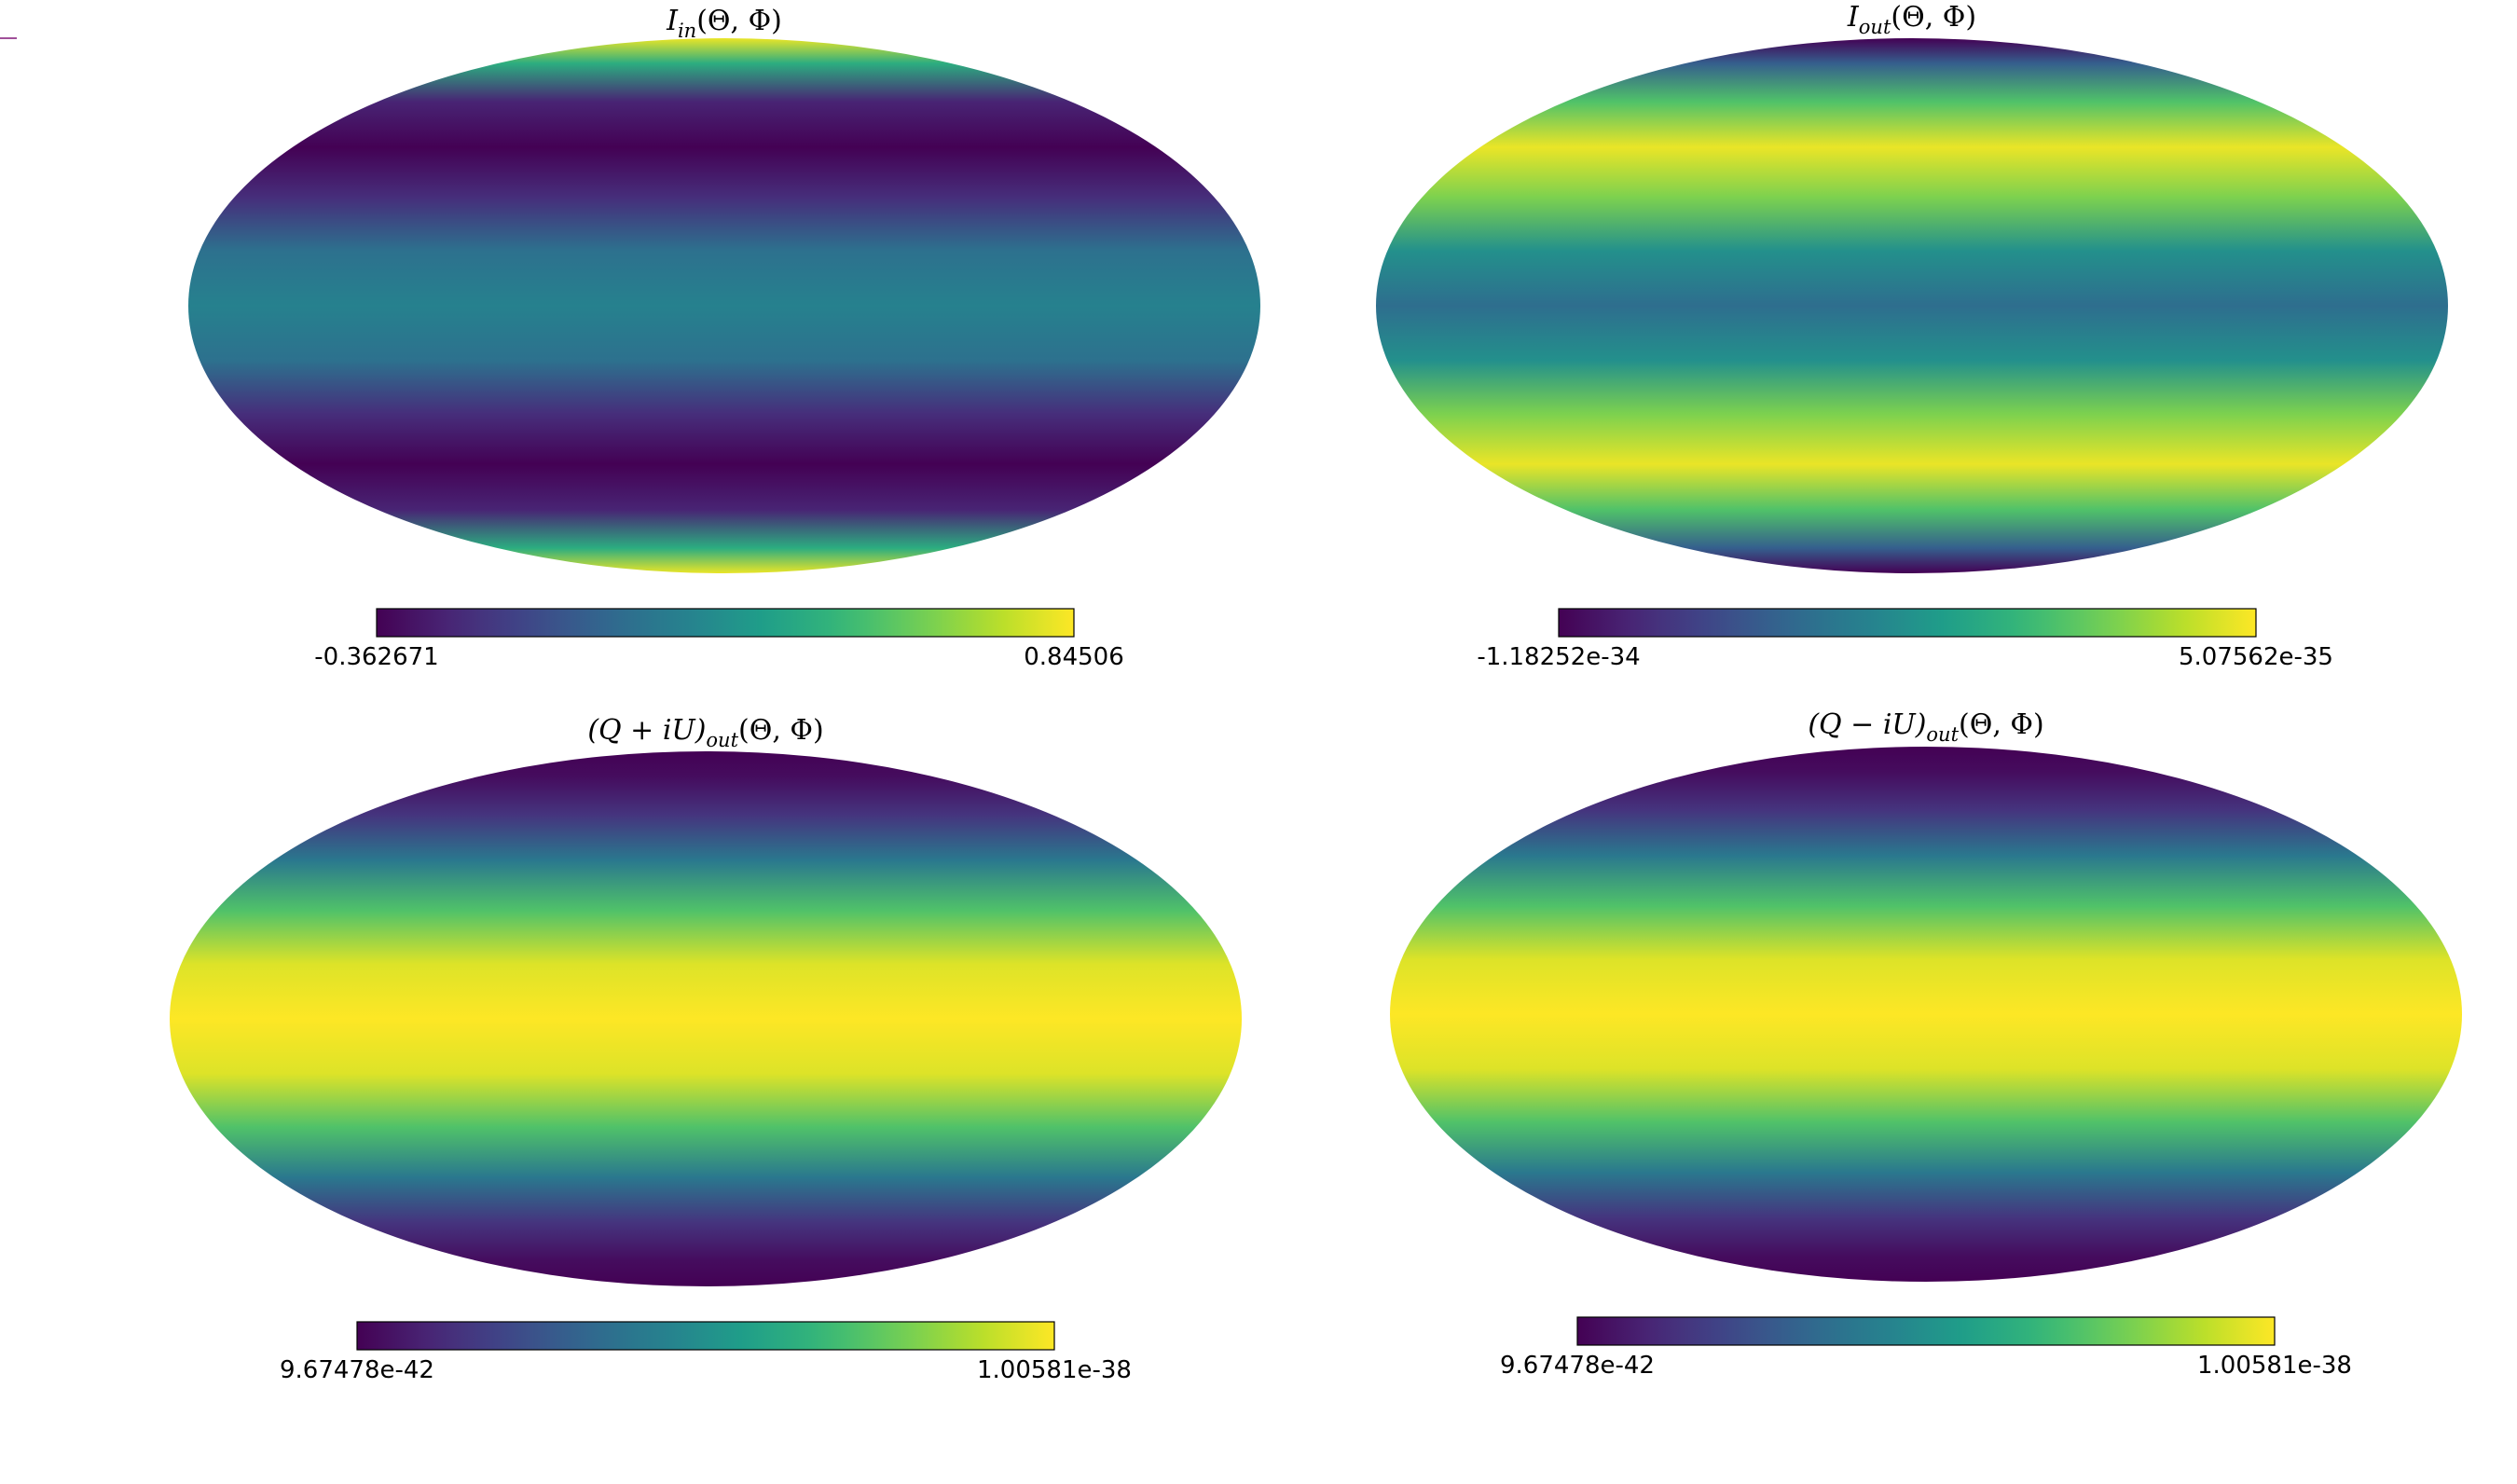  Describe the element at coordinates (646, 730) in the screenshot. I see `title-main: (Q + iU)` at that location.